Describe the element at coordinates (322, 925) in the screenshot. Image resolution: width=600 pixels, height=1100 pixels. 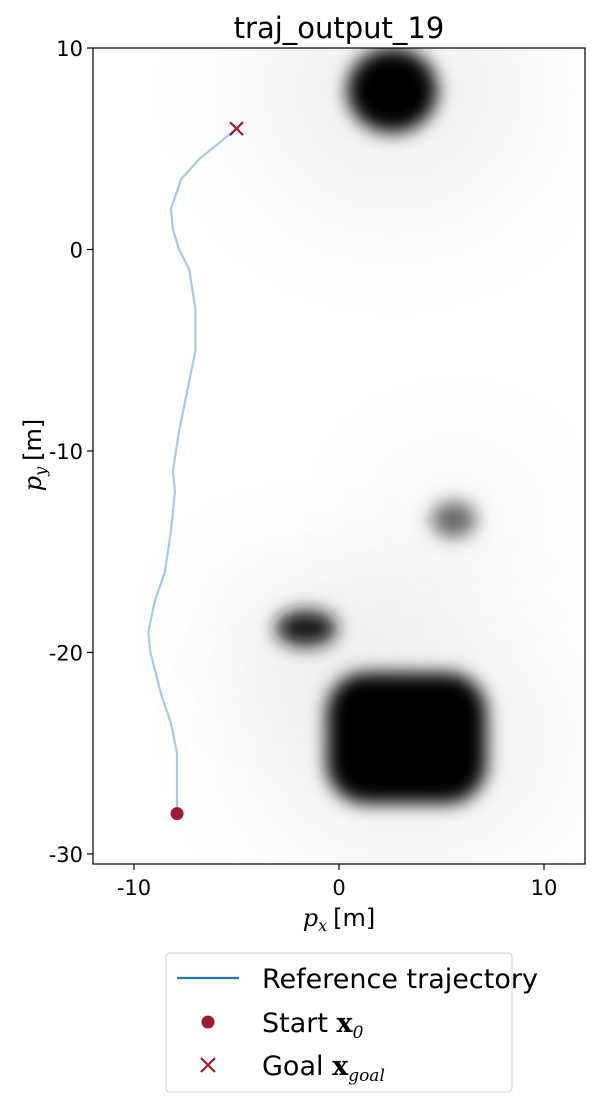
I see `x-axis-label-sub: x` at that location.